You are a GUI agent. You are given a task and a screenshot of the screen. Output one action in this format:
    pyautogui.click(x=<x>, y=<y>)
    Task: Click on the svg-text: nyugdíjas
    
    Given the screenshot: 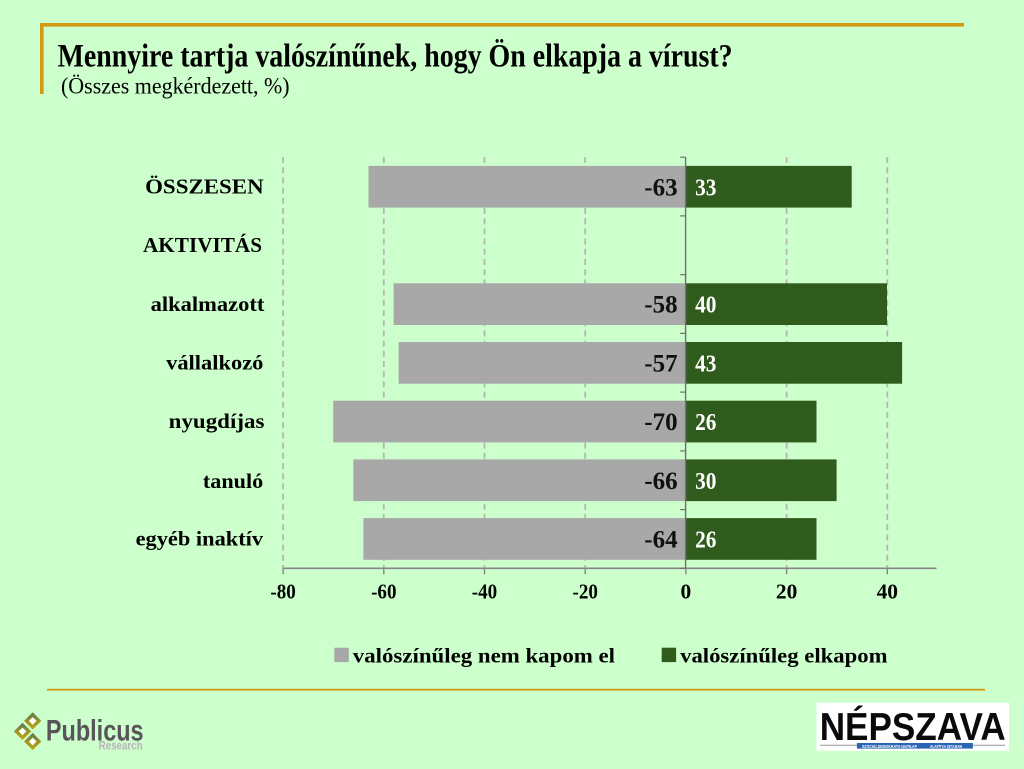 What is the action you would take?
    pyautogui.click(x=217, y=421)
    